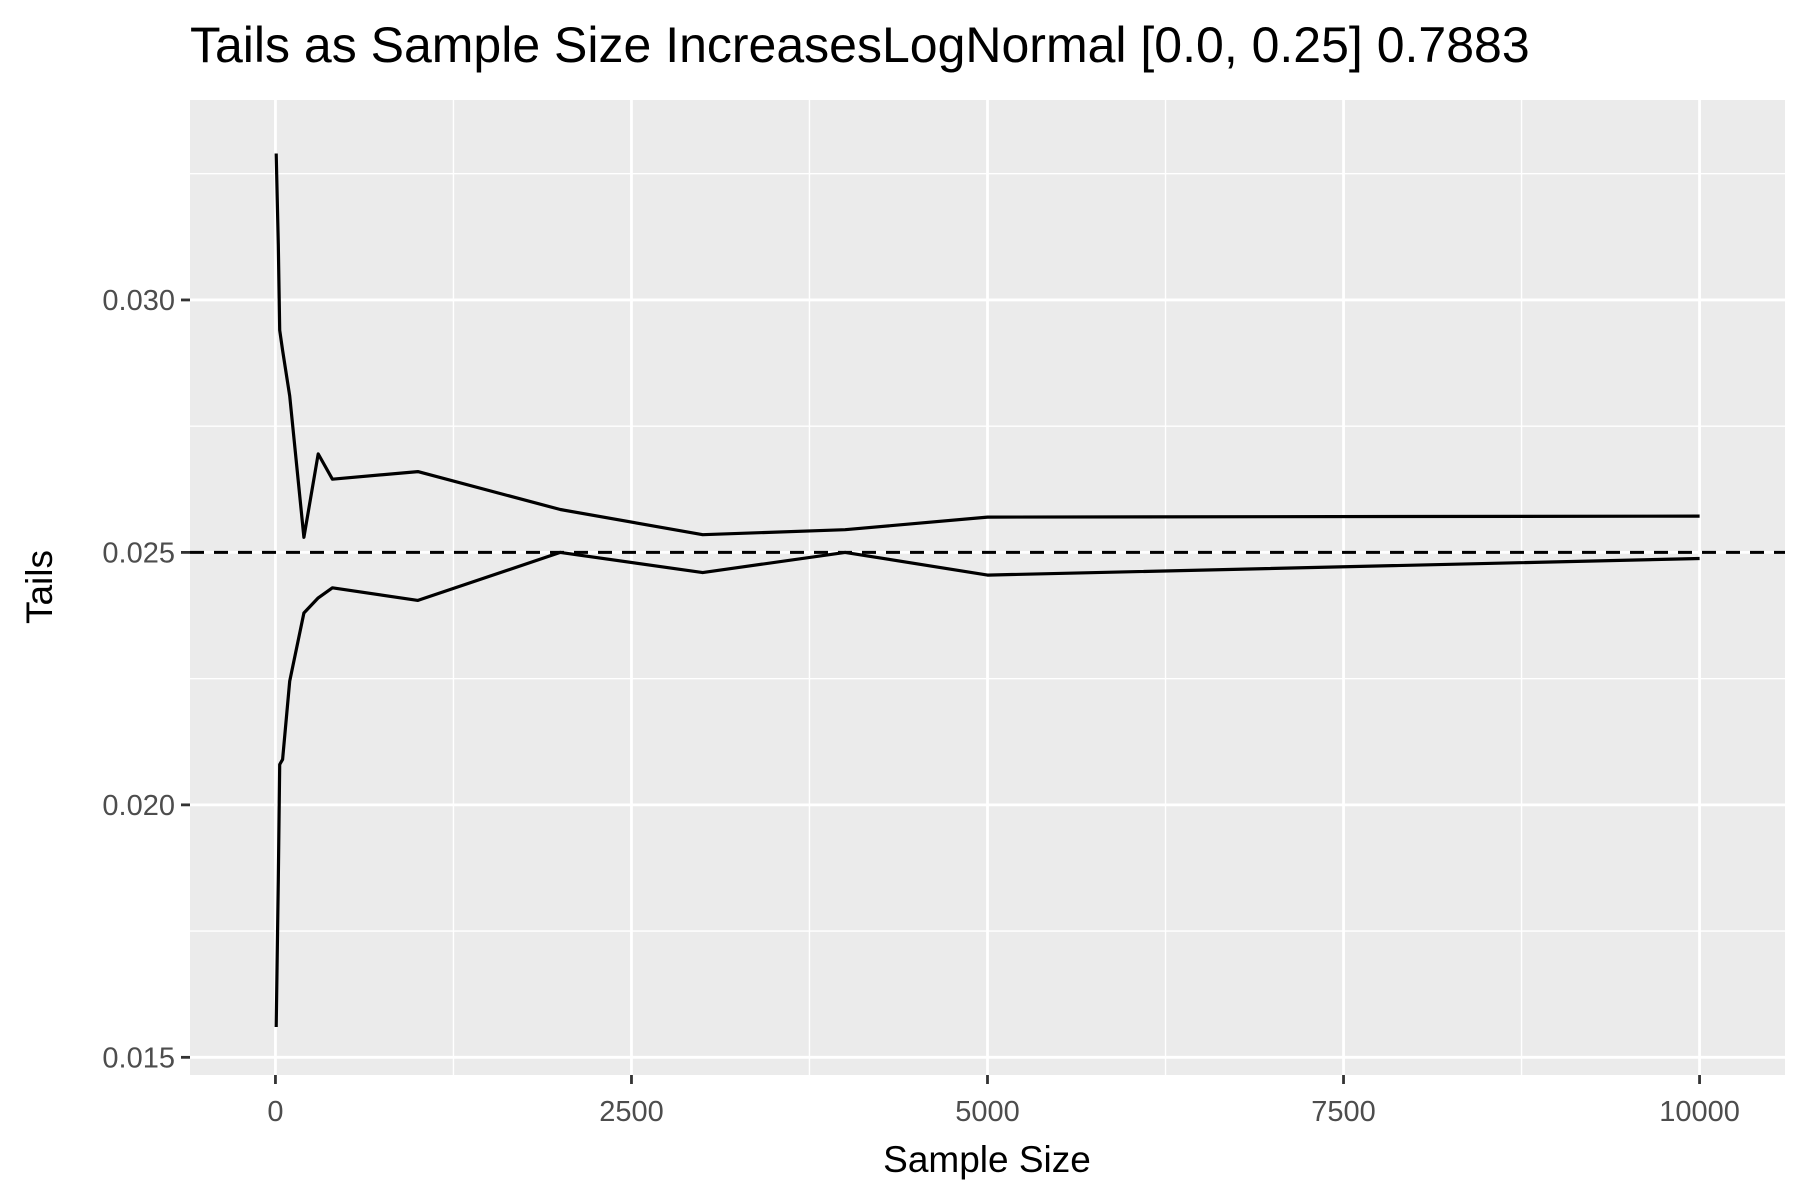 This screenshot has width=1800, height=1200. Describe the element at coordinates (138, 1058) in the screenshot. I see `y-tick-label: 0.015` at that location.